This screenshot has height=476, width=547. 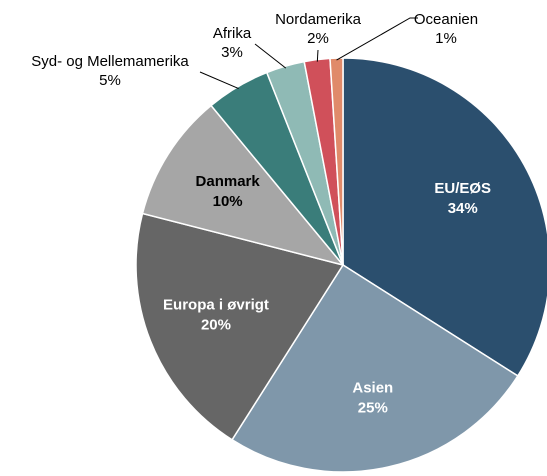 I want to click on slice-value-label: 5%, so click(x=110, y=80).